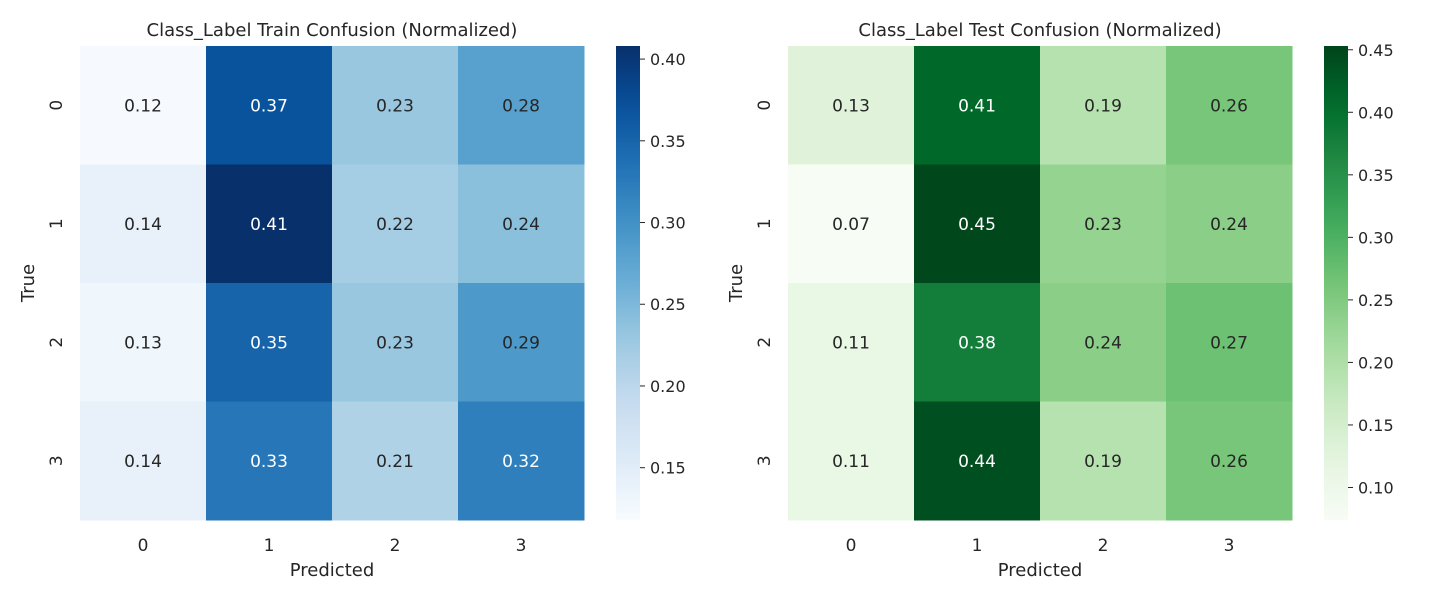  I want to click on test-cell-label-r2-c1: 0.38, so click(977, 343).